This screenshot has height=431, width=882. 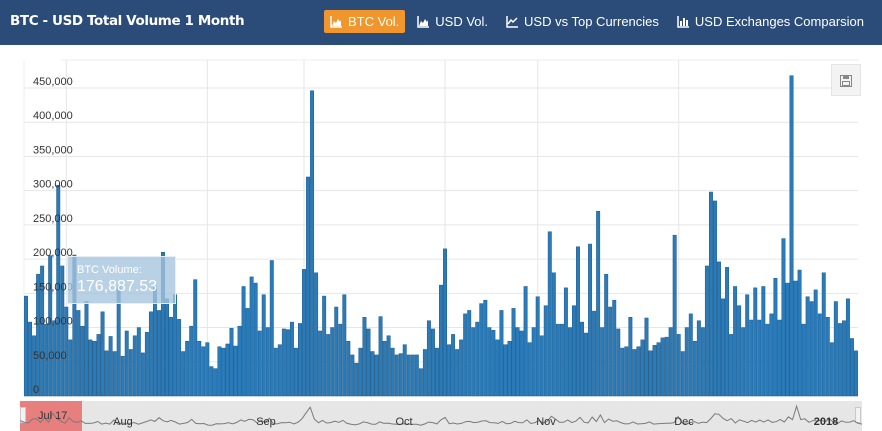 I want to click on y-tick-label: 450,000, so click(x=53, y=82).